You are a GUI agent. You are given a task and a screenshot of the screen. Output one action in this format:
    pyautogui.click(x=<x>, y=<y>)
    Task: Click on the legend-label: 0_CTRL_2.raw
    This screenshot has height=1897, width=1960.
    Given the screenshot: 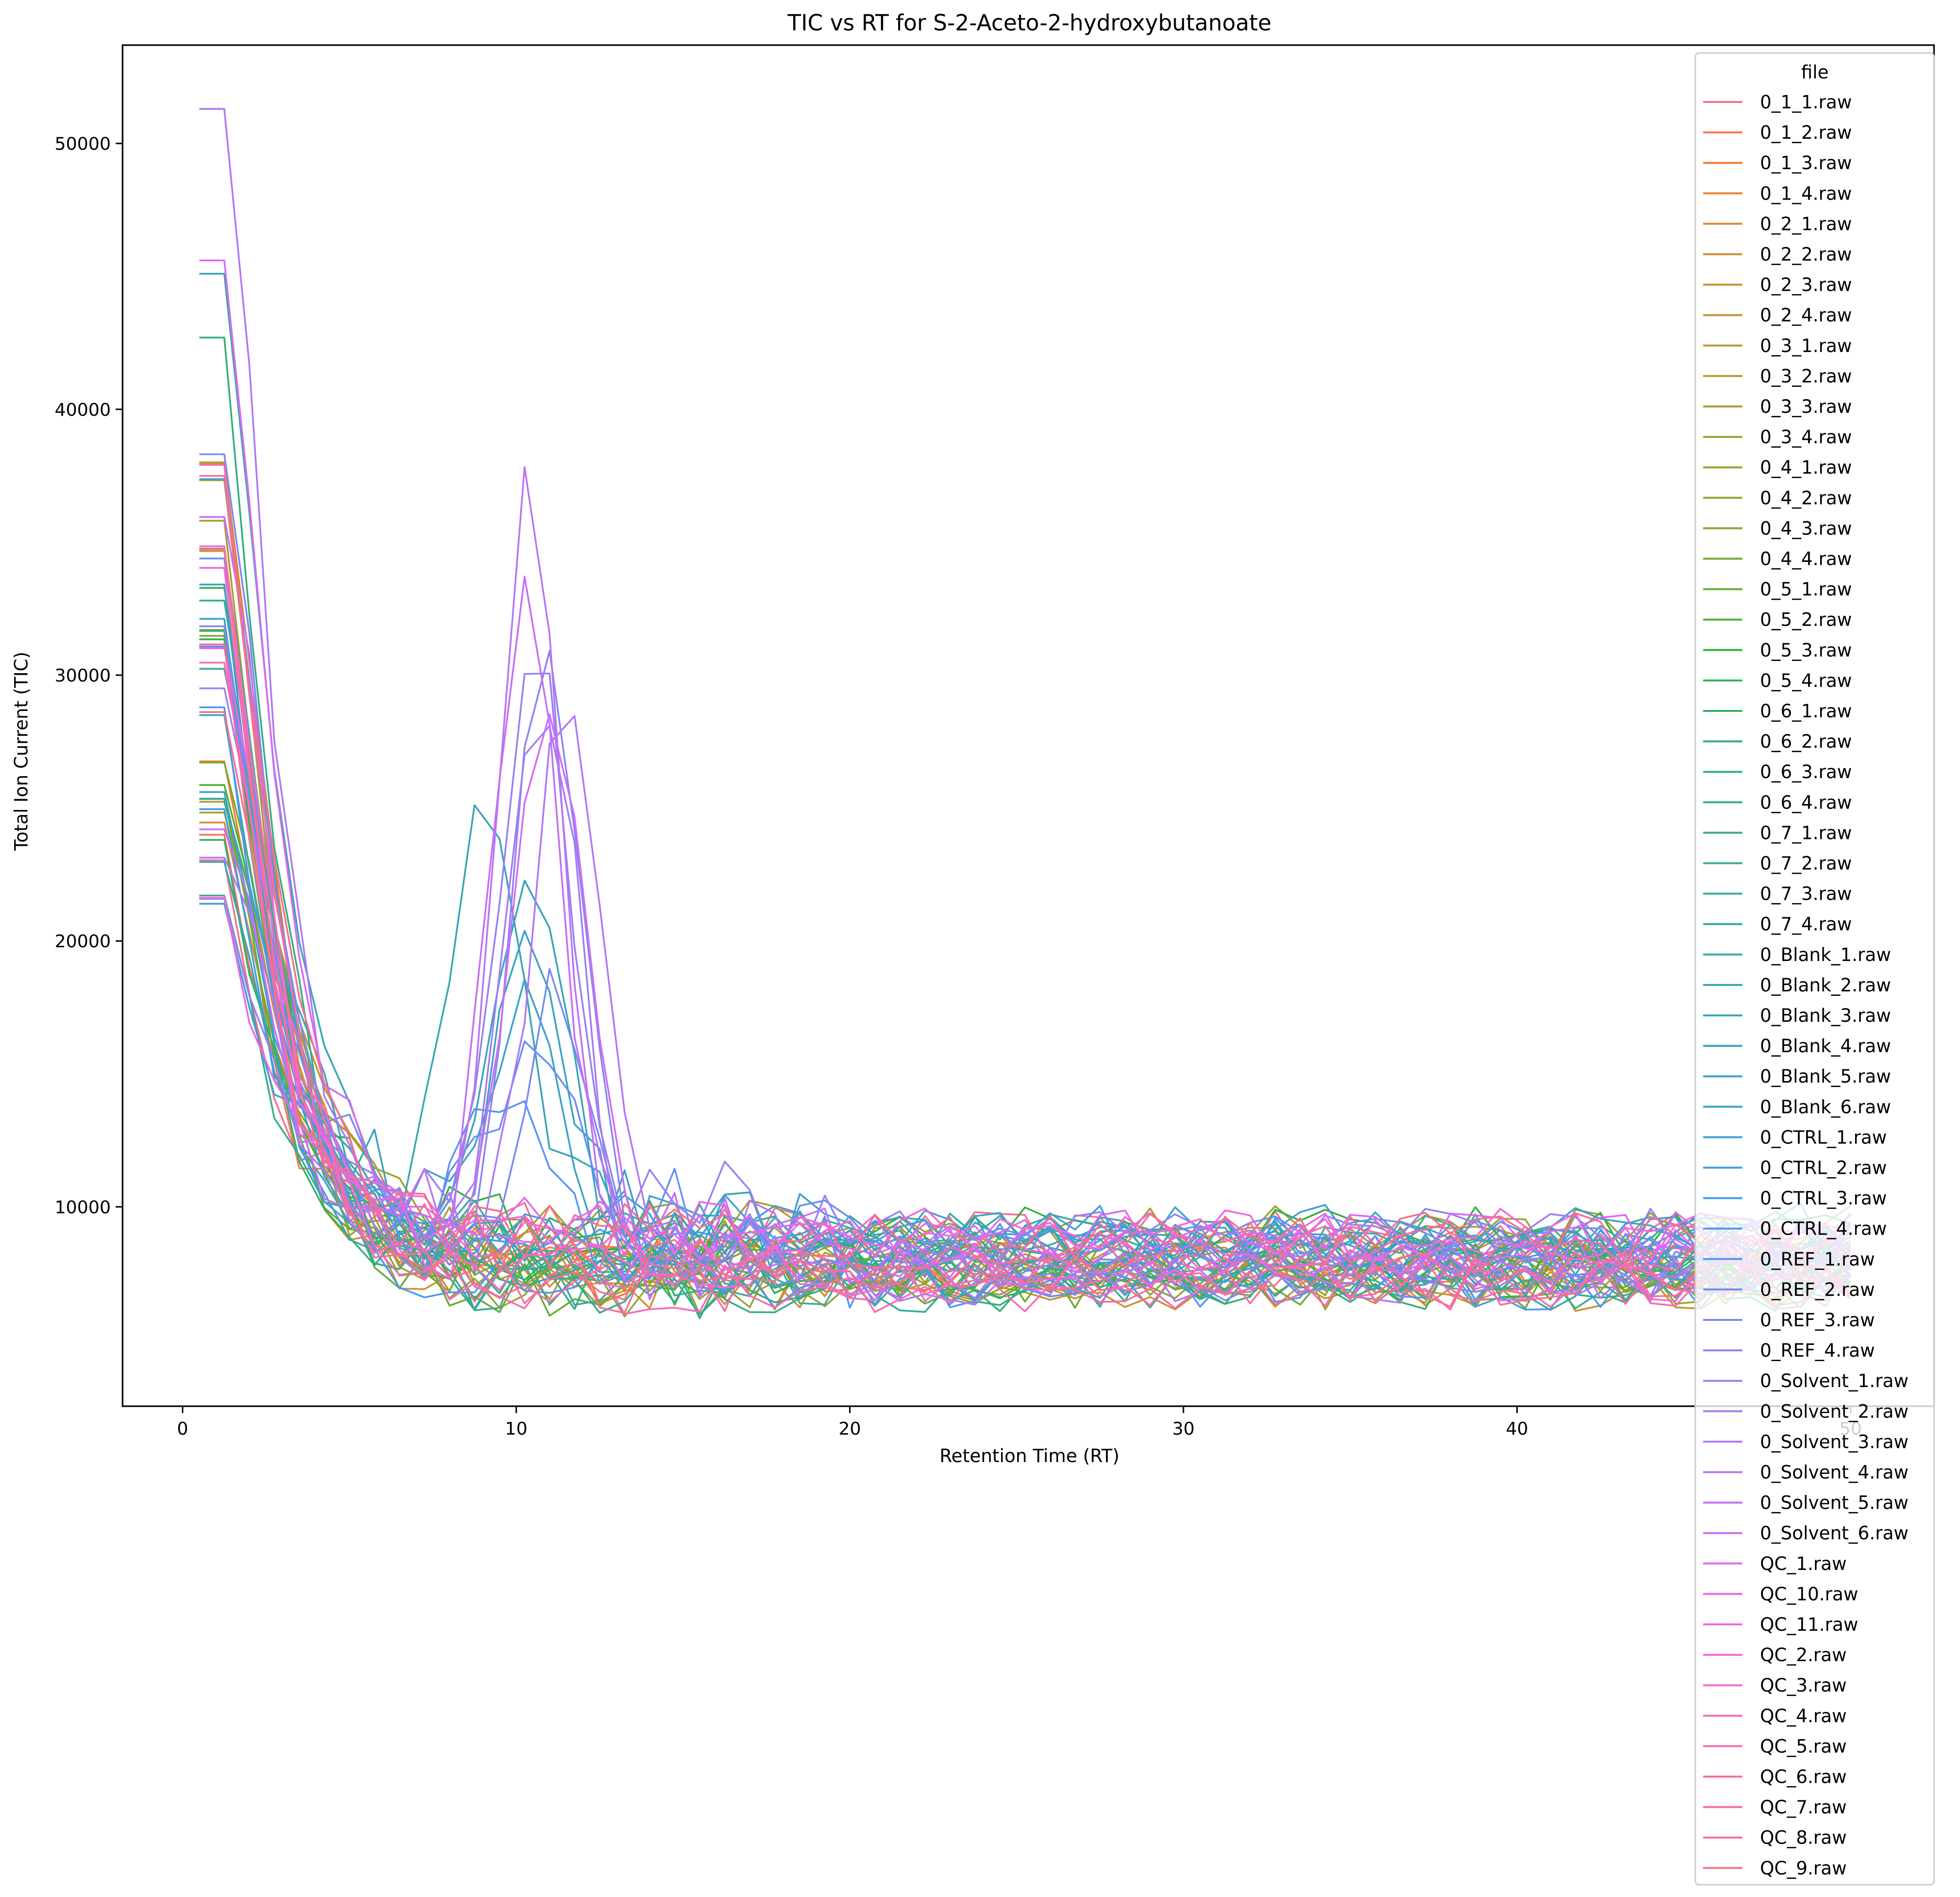 What is the action you would take?
    pyautogui.click(x=1823, y=1168)
    